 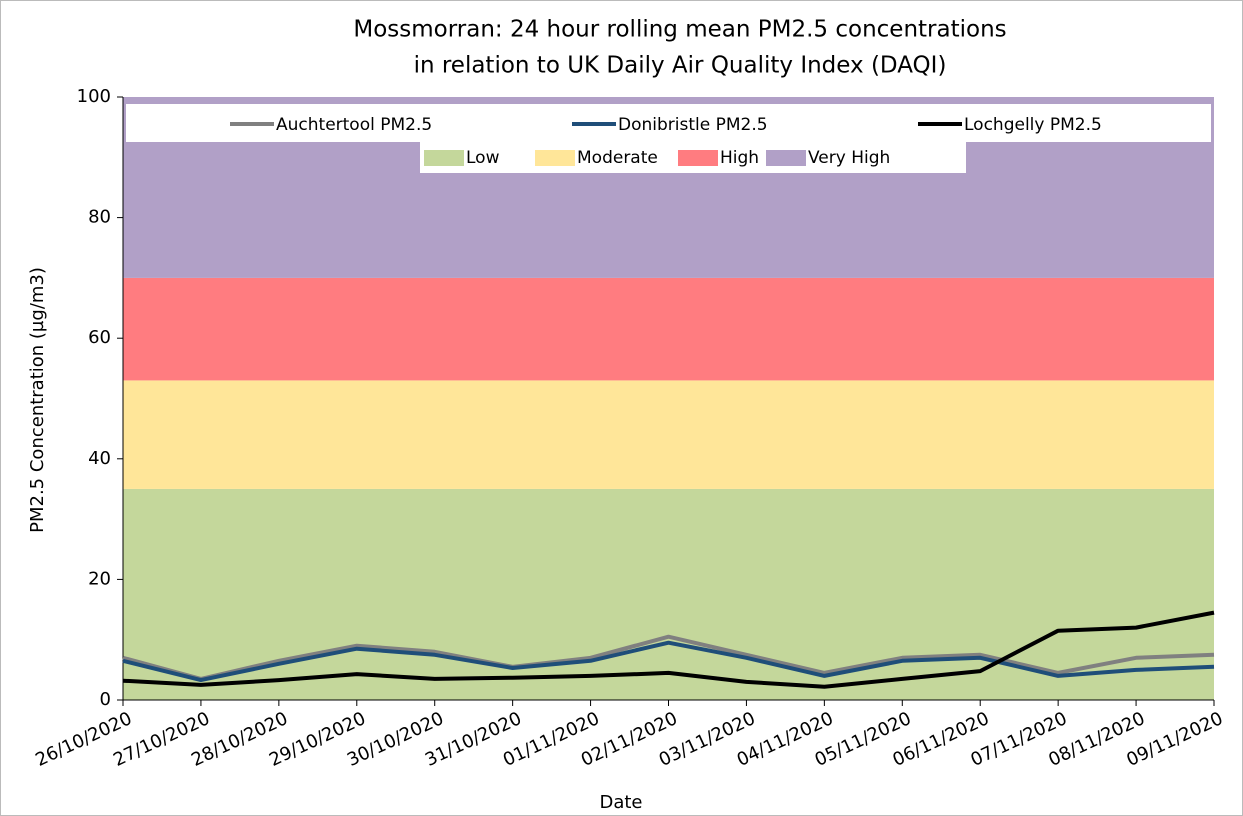 What do you see at coordinates (354, 125) in the screenshot?
I see `legend-label: Auchtertool PM2.5` at bounding box center [354, 125].